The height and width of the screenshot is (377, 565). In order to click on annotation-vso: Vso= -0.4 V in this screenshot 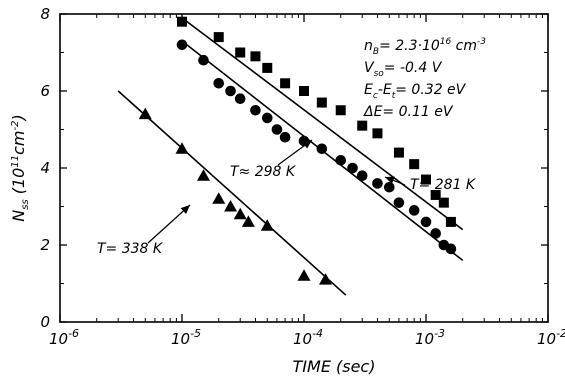, I will do `click(403, 69)`.